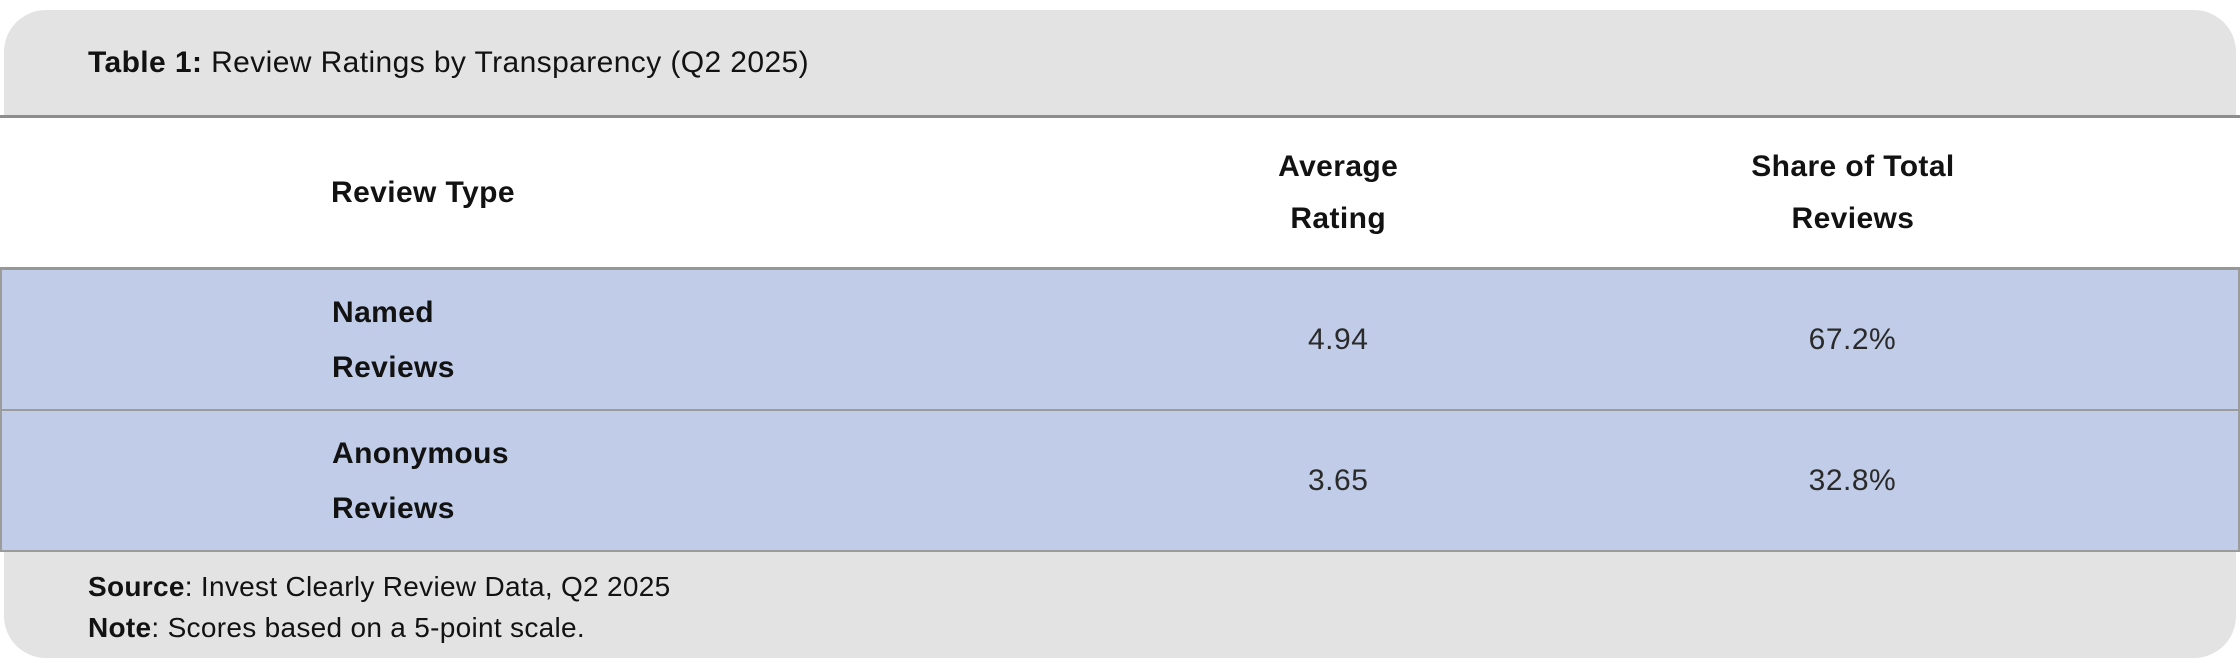  Describe the element at coordinates (1338, 480) in the screenshot. I see `average-rating-cell: 3.65` at that location.